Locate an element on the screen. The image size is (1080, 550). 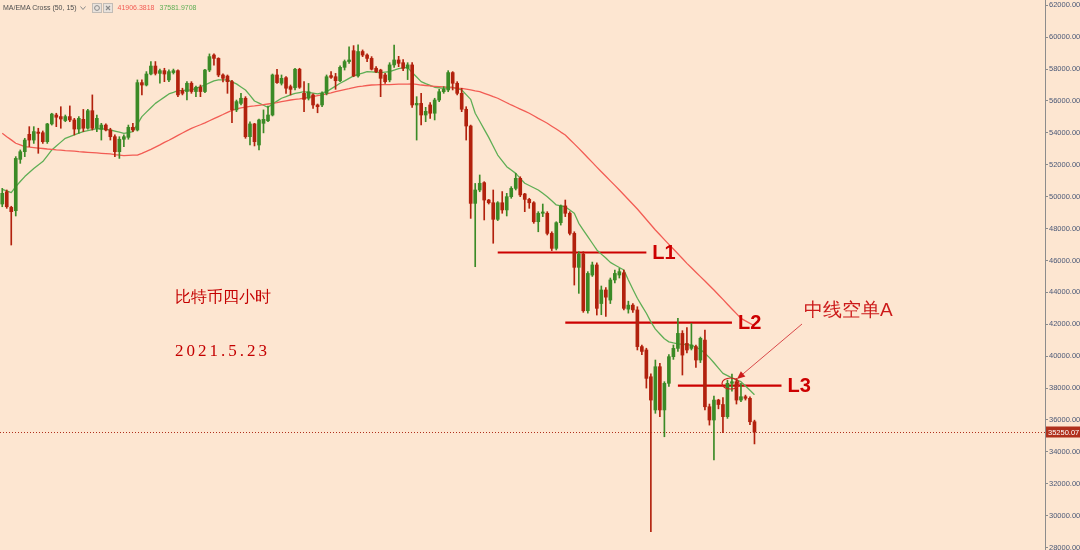
annotation: 中线空单A is located at coordinates (848, 309).